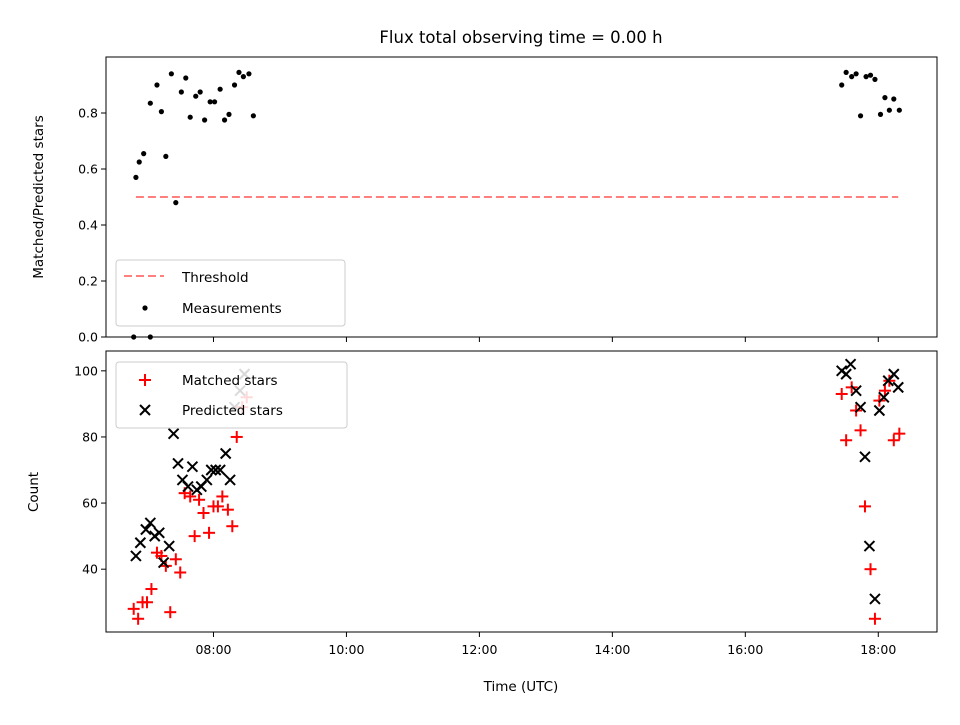  What do you see at coordinates (745, 649) in the screenshot?
I see `x-tick-label: 16:00` at bounding box center [745, 649].